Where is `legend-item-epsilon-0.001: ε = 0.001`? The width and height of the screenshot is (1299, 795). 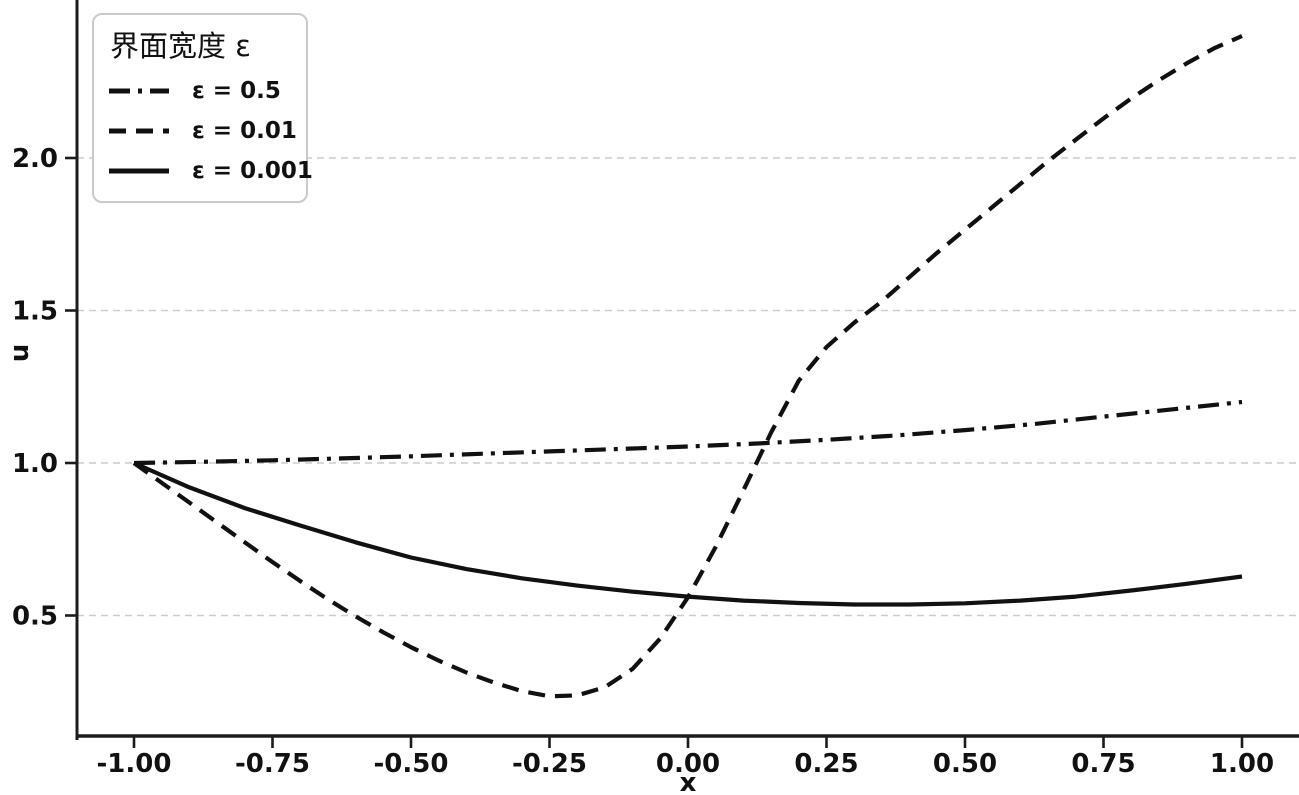 legend-item-epsilon-0.001: ε = 0.001 is located at coordinates (210, 171).